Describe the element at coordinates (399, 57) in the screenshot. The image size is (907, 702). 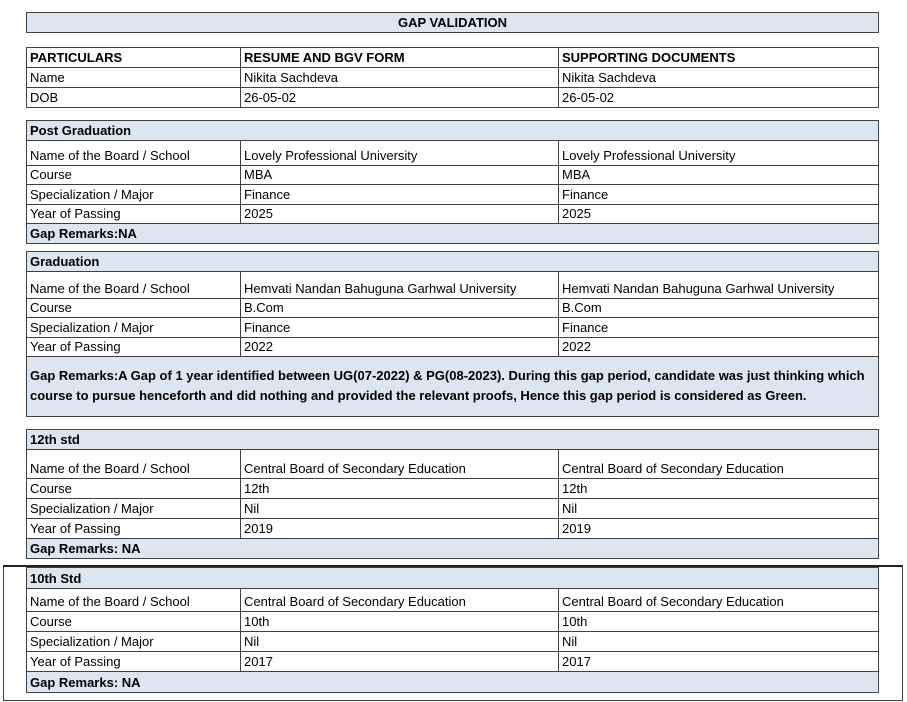
I see `column-header: RESUME AND BGV FORM` at that location.